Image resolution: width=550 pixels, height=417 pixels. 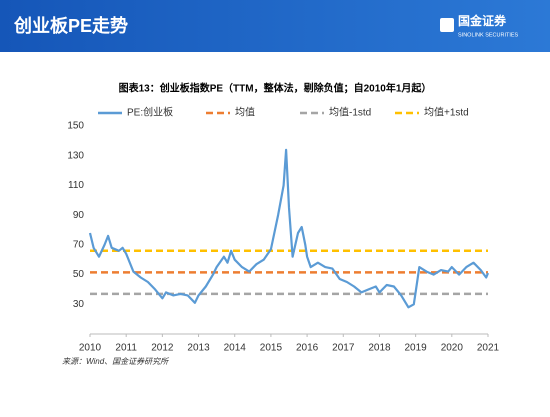 I want to click on x-tick-label: 2011, so click(x=126, y=348).